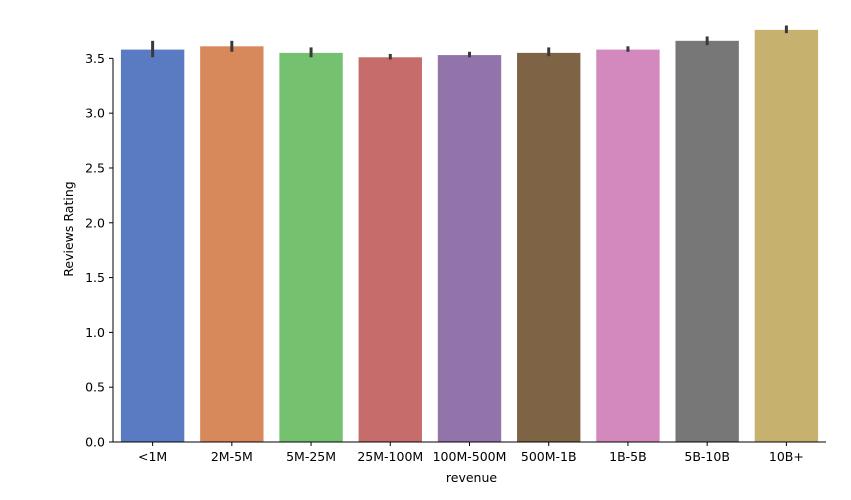  What do you see at coordinates (99, 250) in the screenshot?
I see `y-axis-ticks: 0.0 0.5 1.0 1.5 2.0 2.5 3.0 3.5` at bounding box center [99, 250].